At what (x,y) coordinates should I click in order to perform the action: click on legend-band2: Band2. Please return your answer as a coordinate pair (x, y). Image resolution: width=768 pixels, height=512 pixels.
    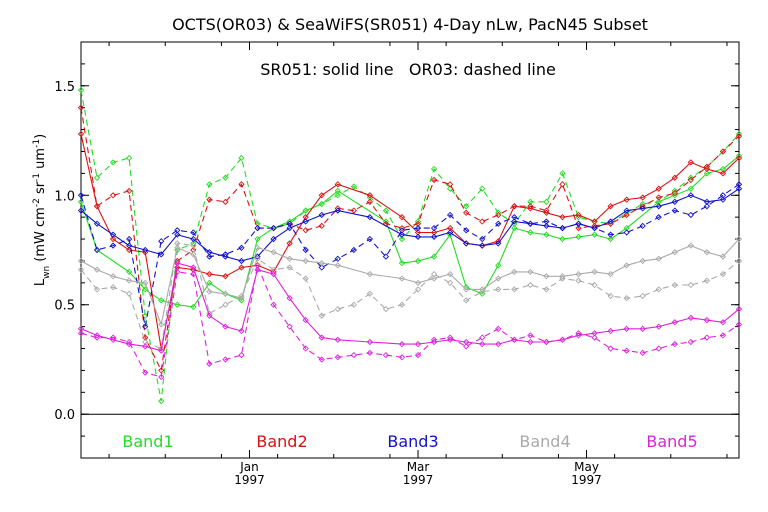
    Looking at the image, I should click on (281, 441).